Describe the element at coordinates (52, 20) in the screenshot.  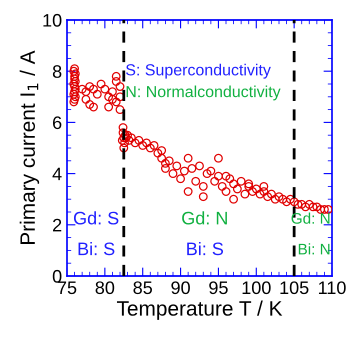
I see `y-tick-label: 10` at that location.